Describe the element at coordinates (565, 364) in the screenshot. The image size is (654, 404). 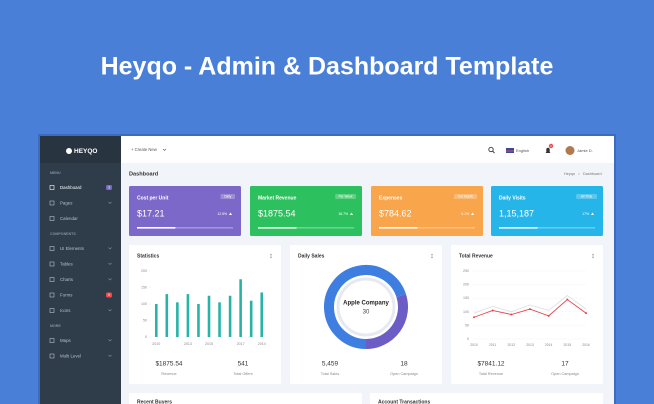
I see `summary-value: 17` at that location.